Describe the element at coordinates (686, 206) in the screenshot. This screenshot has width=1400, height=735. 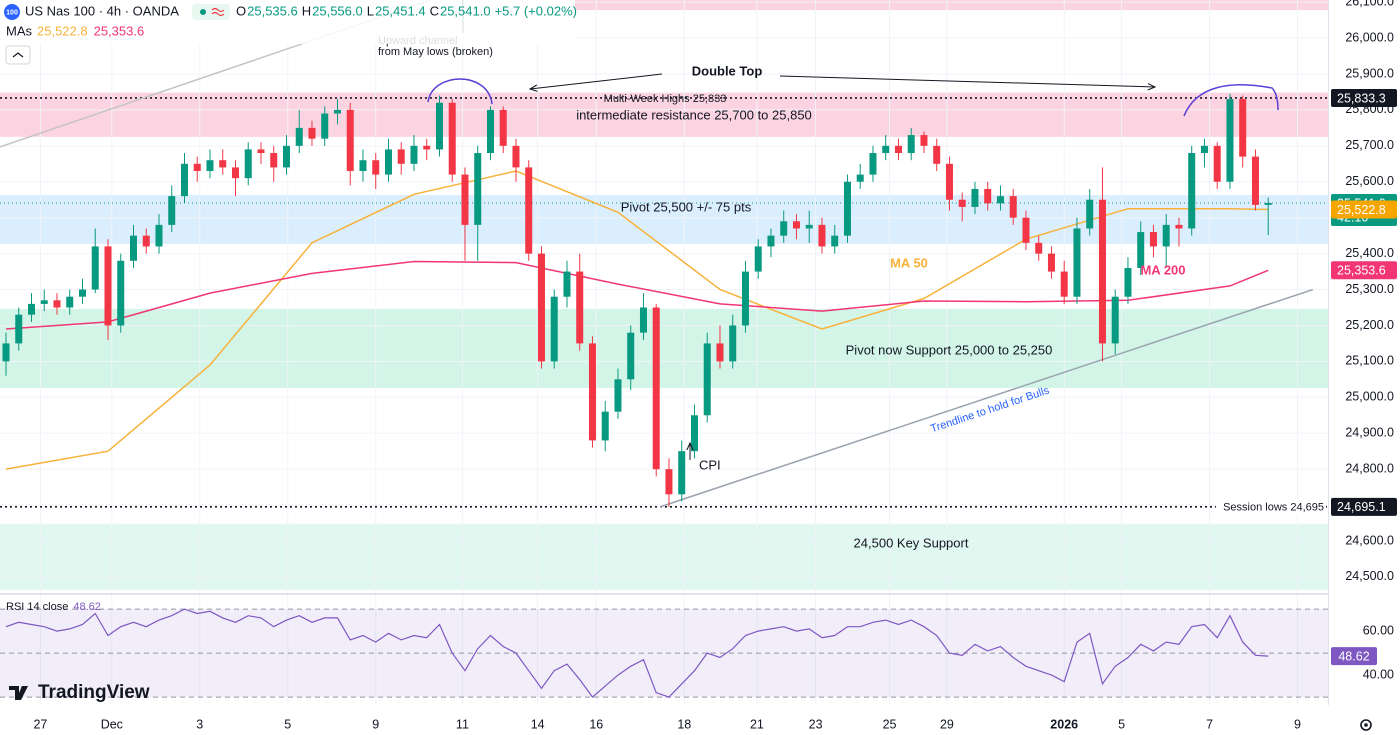
I see `zone-label: Pivot 25,500 +/- 75 pts` at that location.